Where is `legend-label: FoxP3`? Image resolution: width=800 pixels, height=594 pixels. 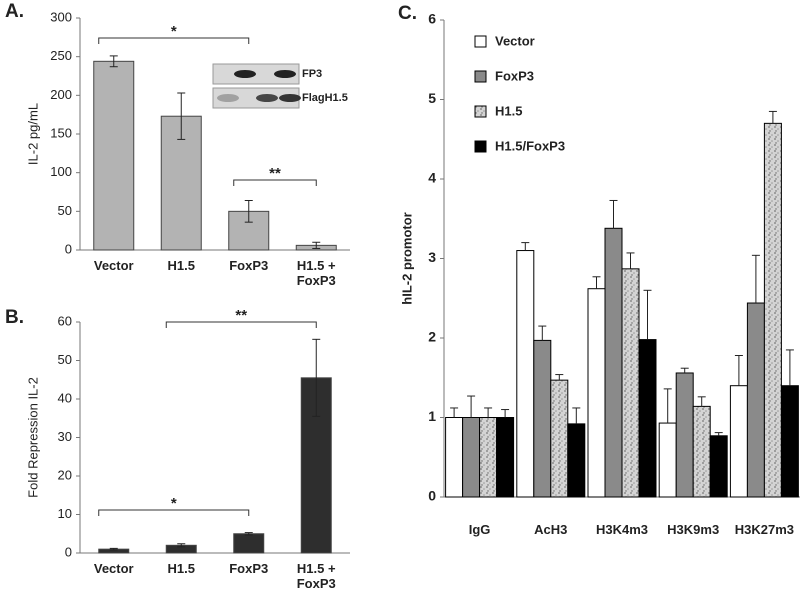 legend-label: FoxP3 is located at coordinates (514, 75).